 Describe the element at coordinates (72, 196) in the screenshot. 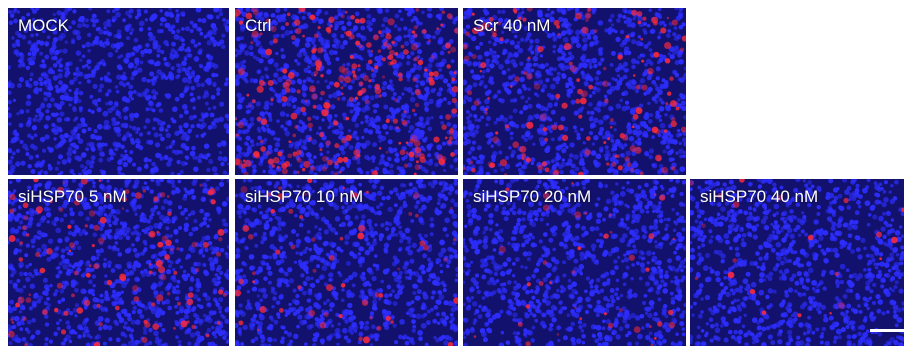

I see `panel-label: siHSP70 5 nM` at that location.